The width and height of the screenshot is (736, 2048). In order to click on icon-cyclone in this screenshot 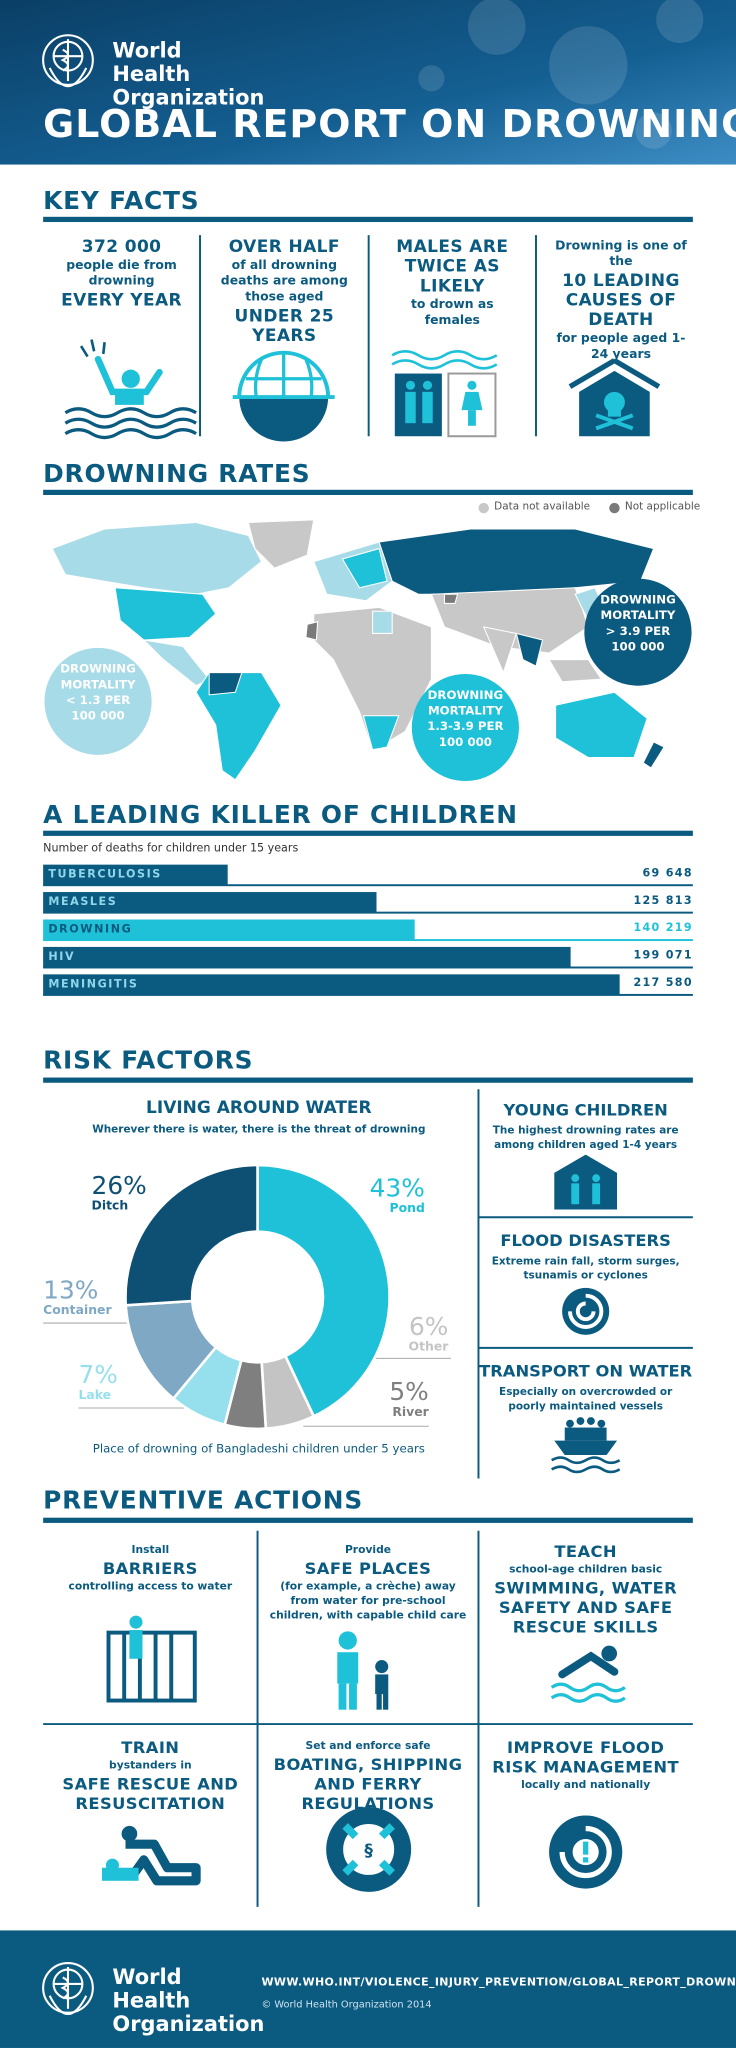, I will do `click(586, 1311)`.